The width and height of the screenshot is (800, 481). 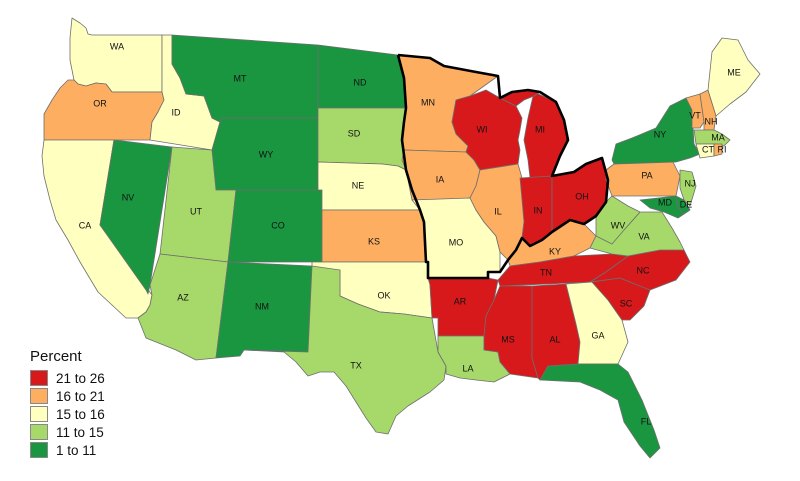 I want to click on state-NJ, so click(x=688, y=188).